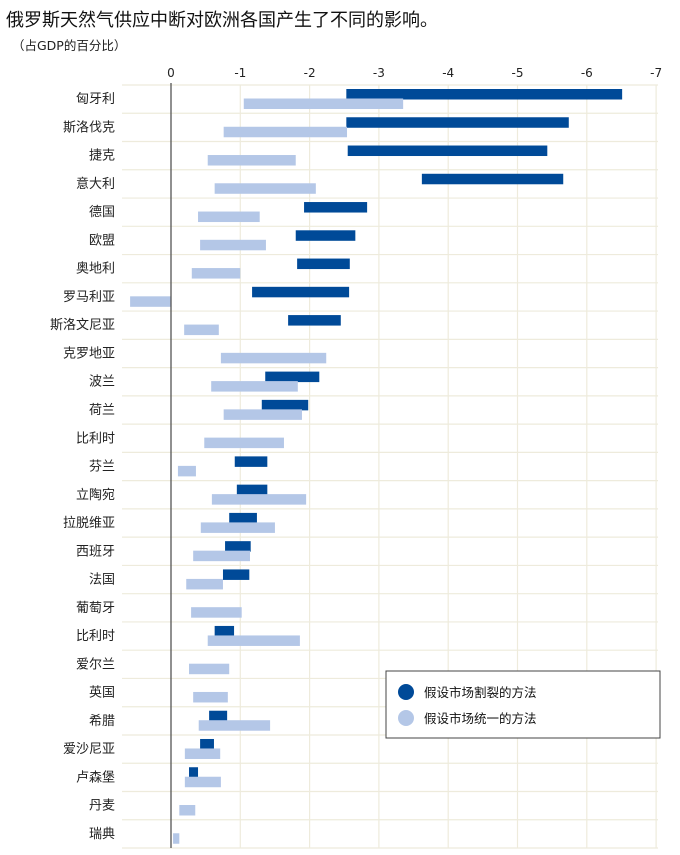 The width and height of the screenshot is (680, 855). I want to click on category-label: 克罗地亚, so click(89, 353).